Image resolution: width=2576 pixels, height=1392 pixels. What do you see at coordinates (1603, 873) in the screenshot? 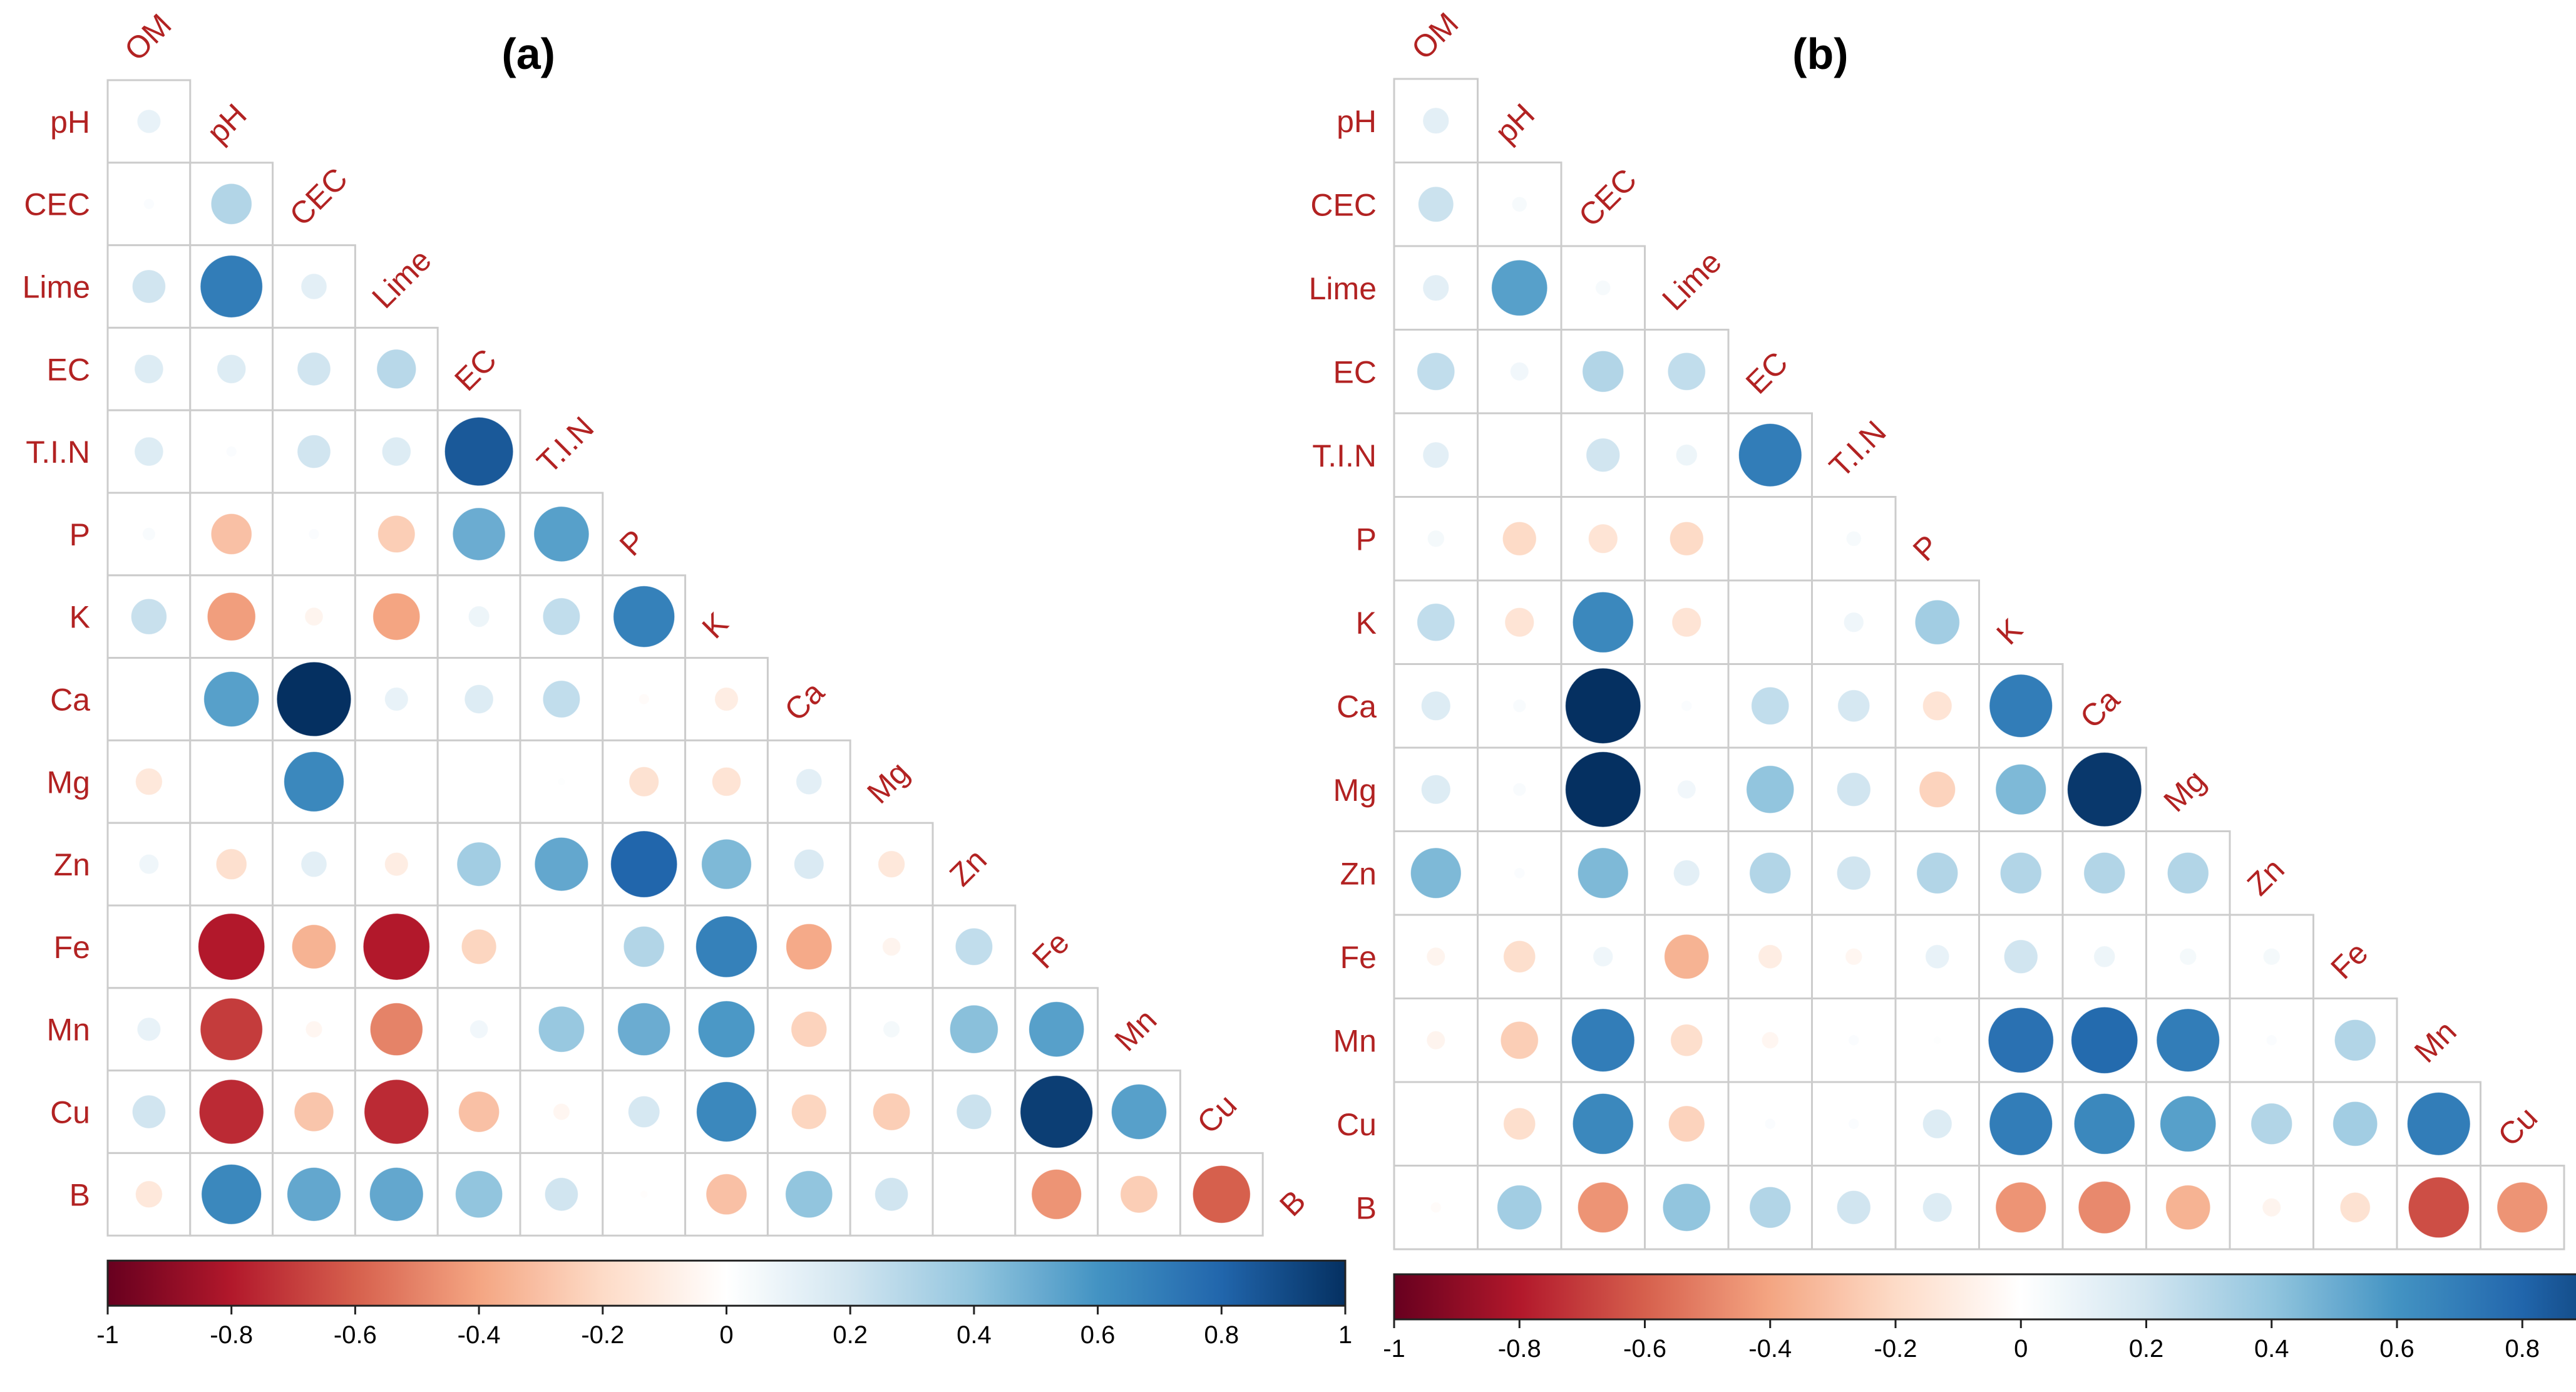
I see `corr-circle-Zn-CEC: Zn / CEC: 0.45` at bounding box center [1603, 873].